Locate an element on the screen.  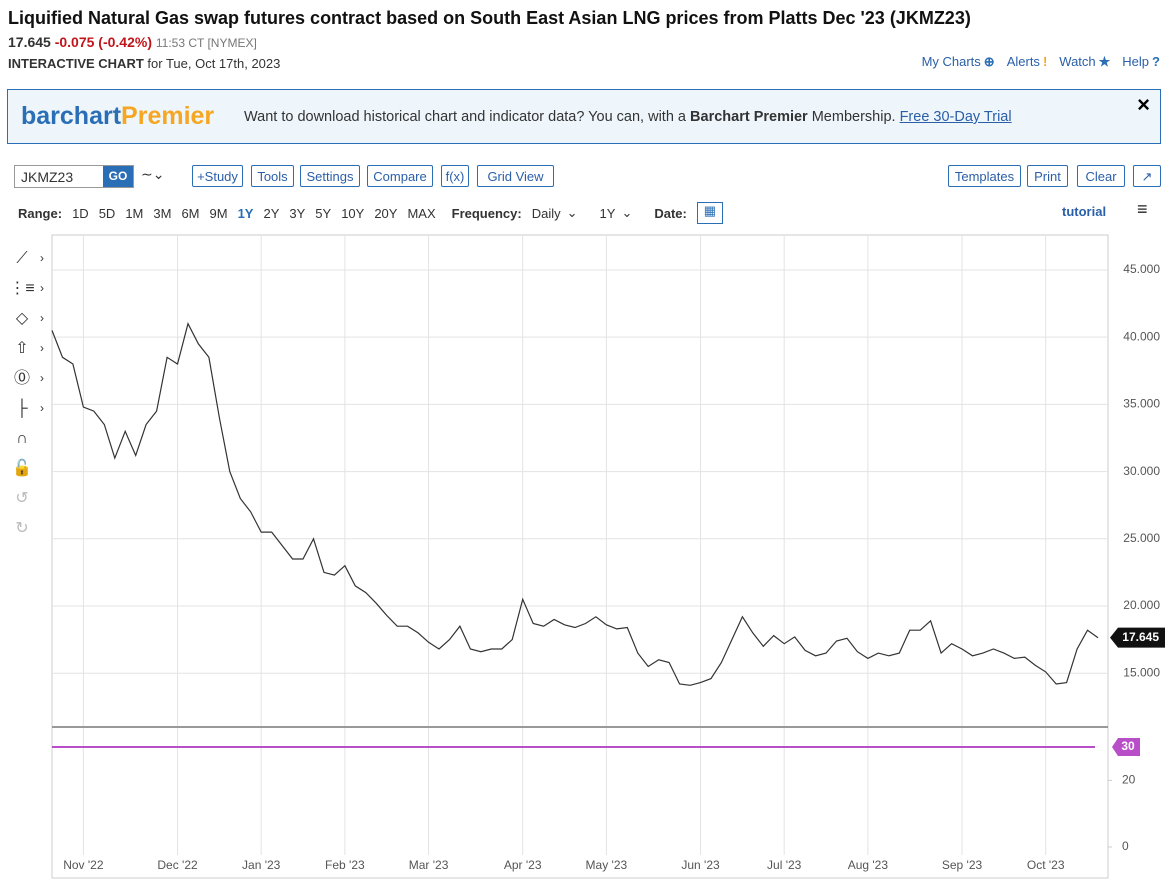
range-option: 6M is located at coordinates (190, 213).